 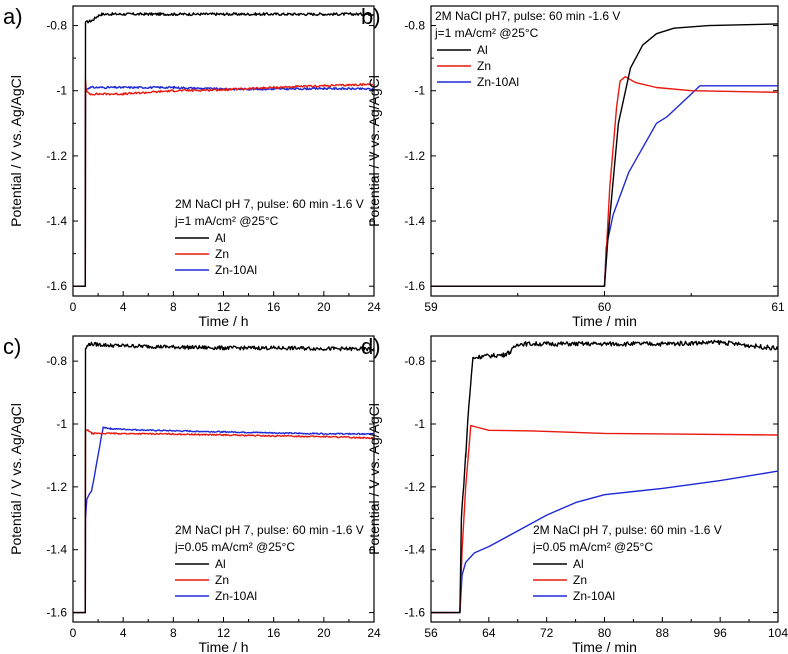 I want to click on annotation-conditions: 2M NaCl pH7, pulse: 60 min -1.6 V, so click(x=527, y=16).